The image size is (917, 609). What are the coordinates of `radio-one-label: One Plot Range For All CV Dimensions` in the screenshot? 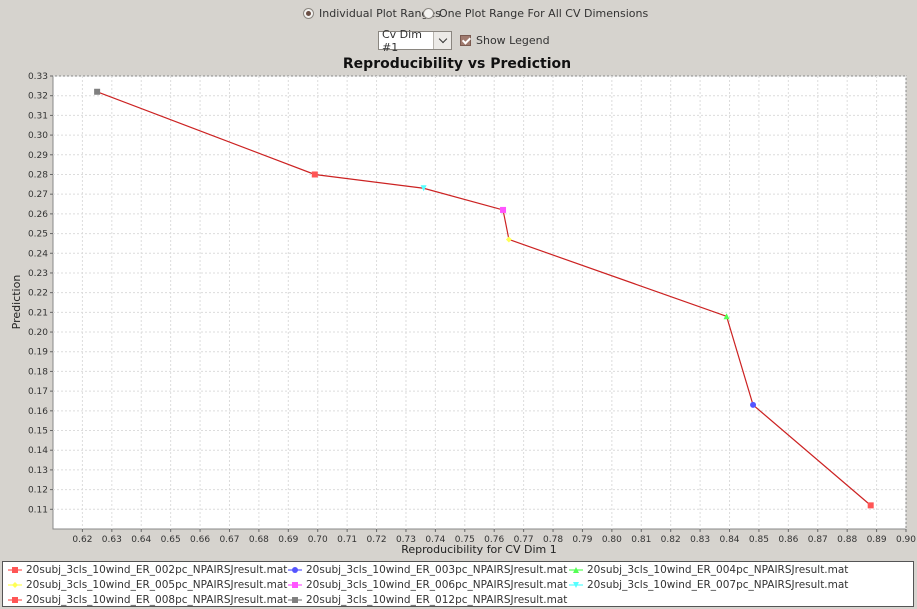 It's located at (544, 13).